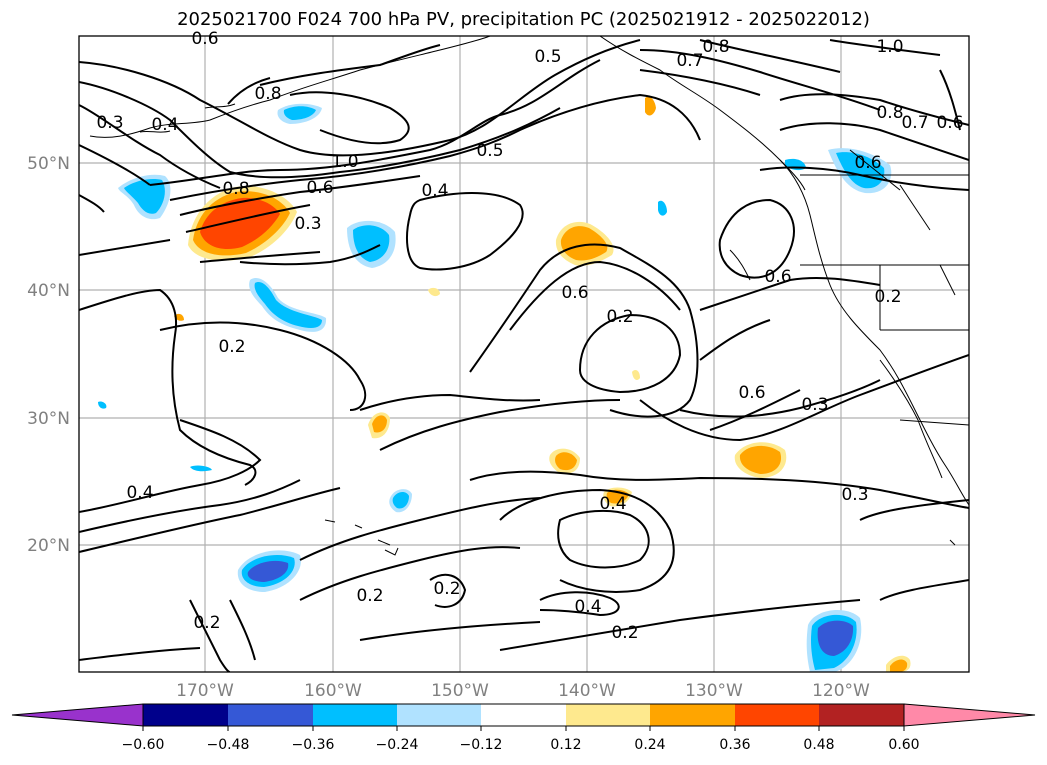 The height and width of the screenshot is (765, 1047). I want to click on colorbar-frame, so click(523, 715).